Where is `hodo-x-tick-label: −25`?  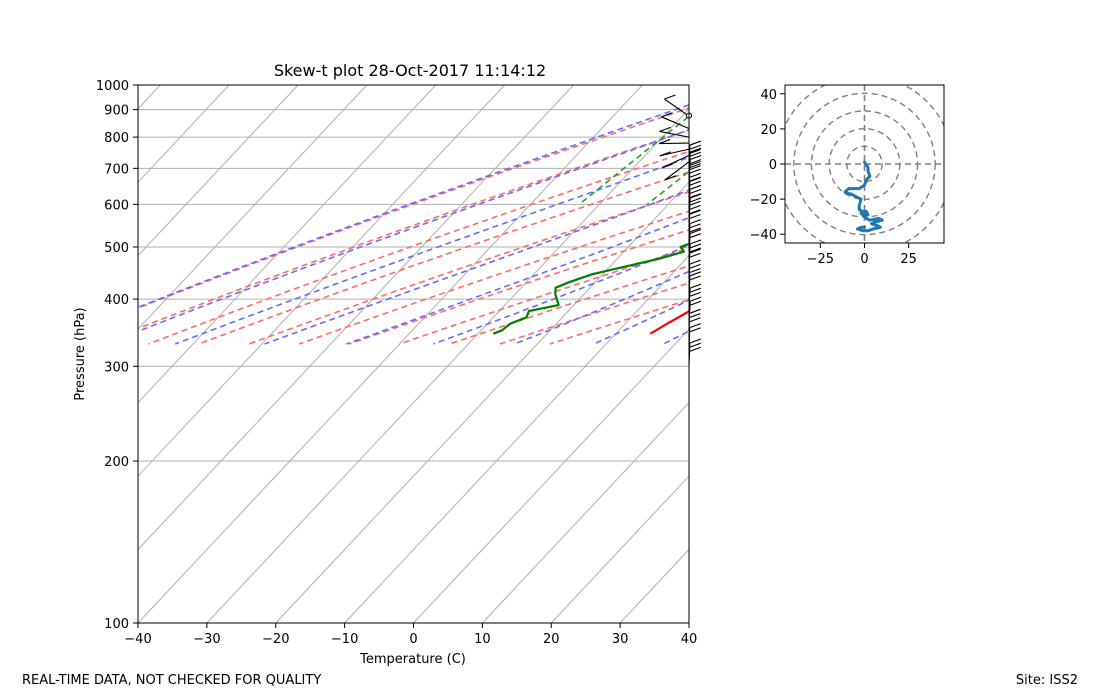 hodo-x-tick-label: −25 is located at coordinates (820, 259).